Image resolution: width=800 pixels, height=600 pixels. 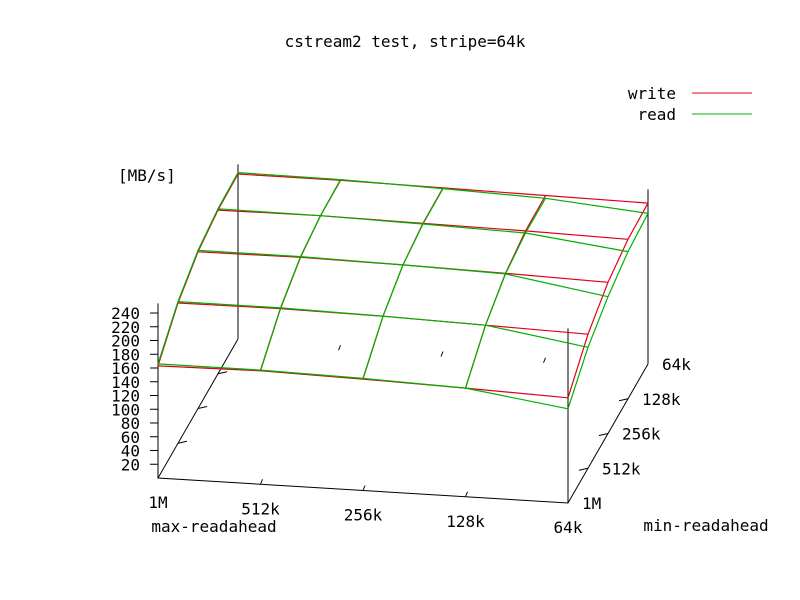 What do you see at coordinates (125, 396) in the screenshot?
I see `z-tick-label: 120` at bounding box center [125, 396].